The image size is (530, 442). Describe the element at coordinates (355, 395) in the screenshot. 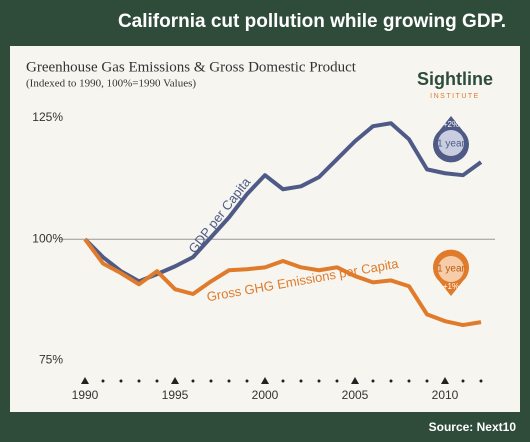

I see `x-tick-label: 2005` at that location.